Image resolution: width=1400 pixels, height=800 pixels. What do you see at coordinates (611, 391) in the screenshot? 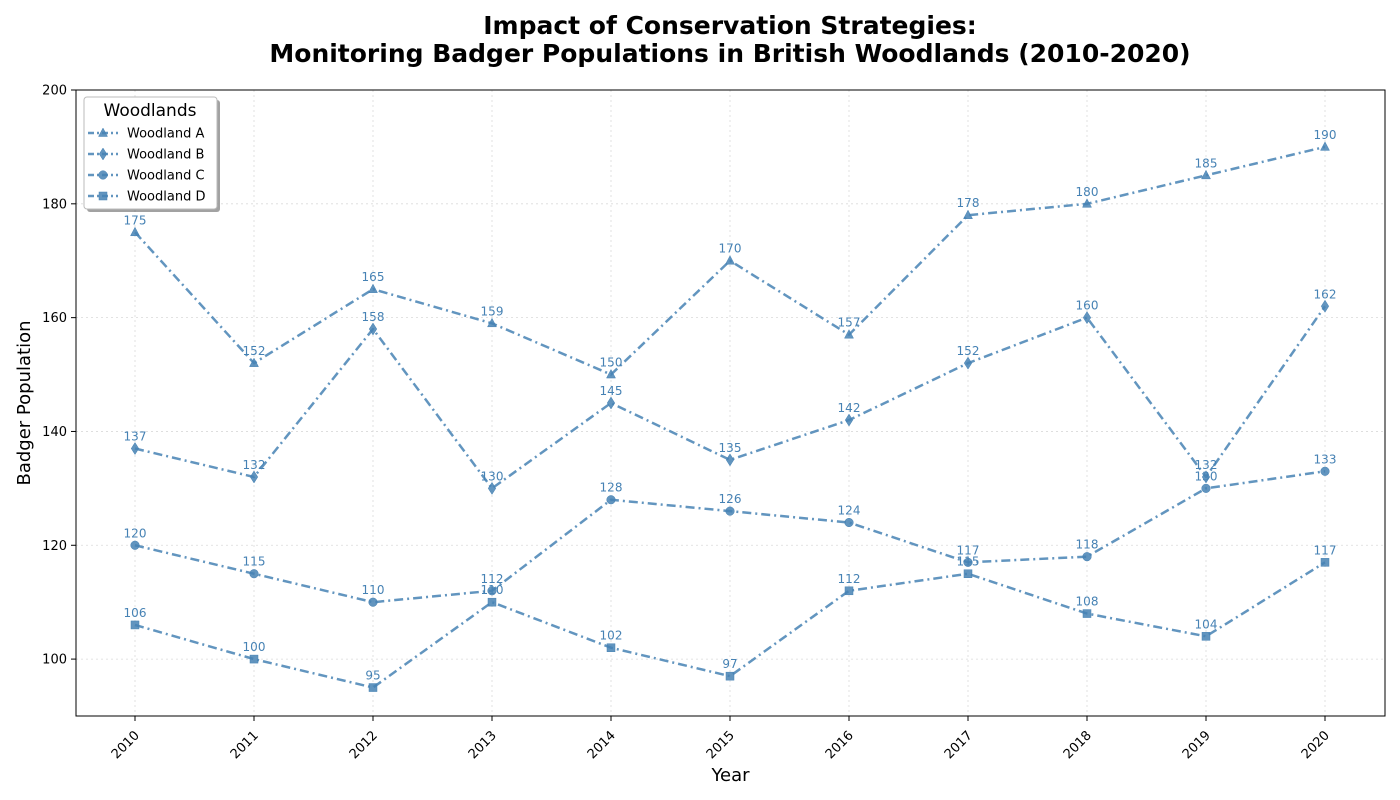
I see `data-label: 145` at bounding box center [611, 391].